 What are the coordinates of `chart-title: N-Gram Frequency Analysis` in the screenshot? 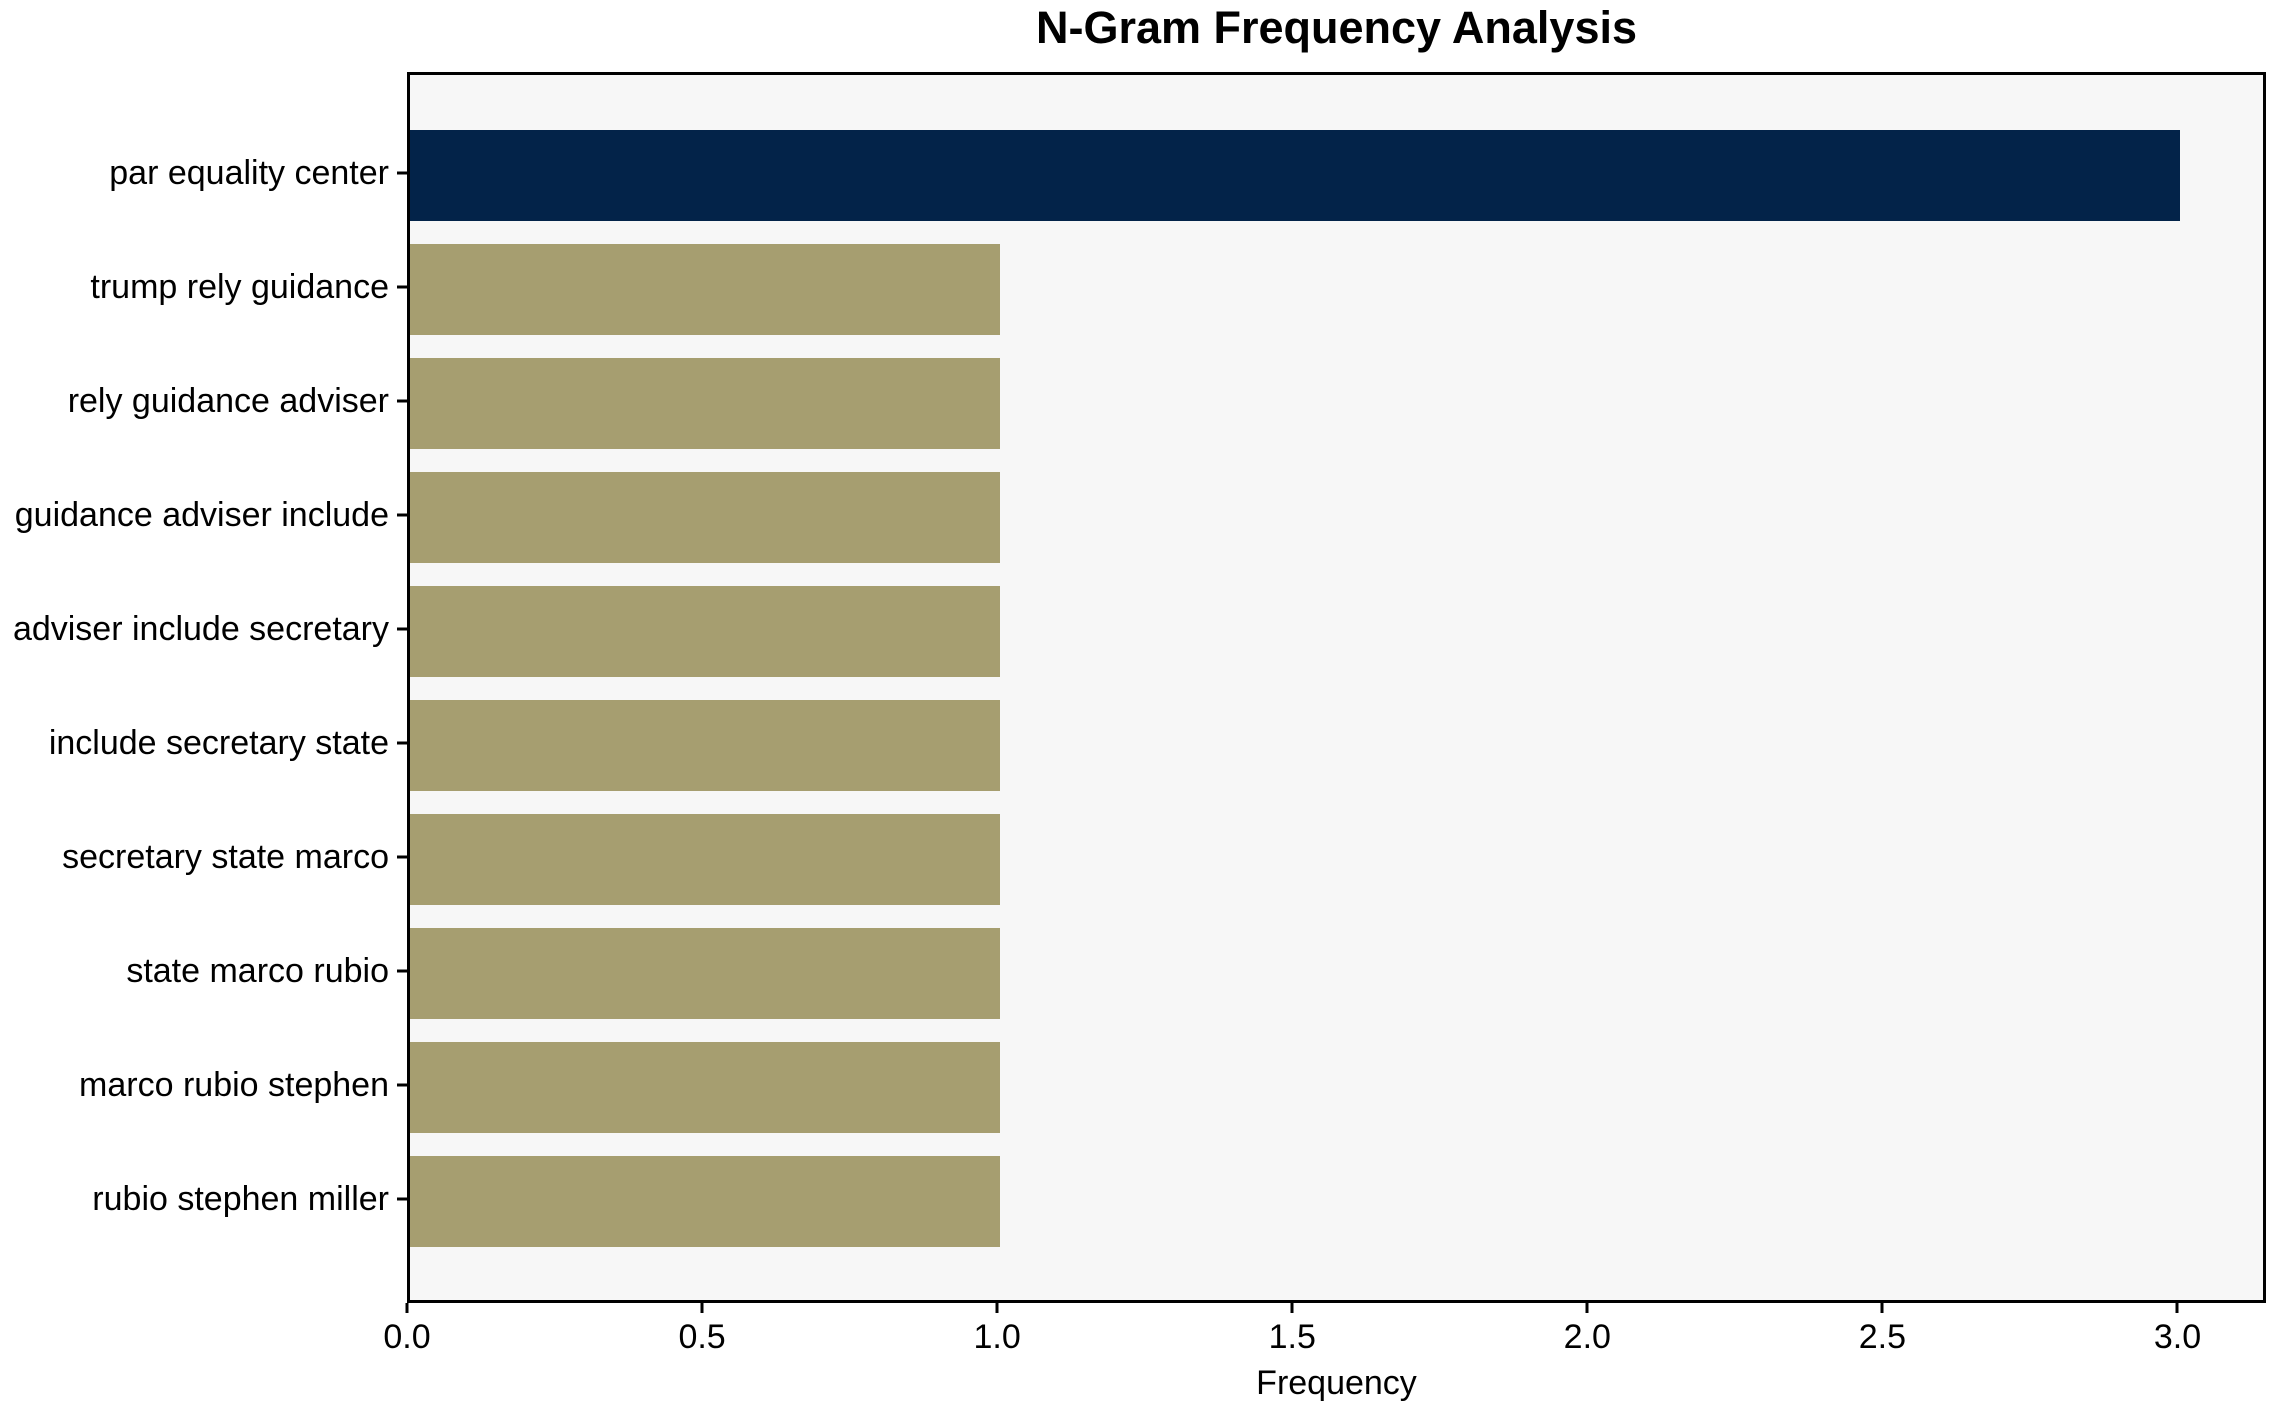 It's located at (1336, 27).